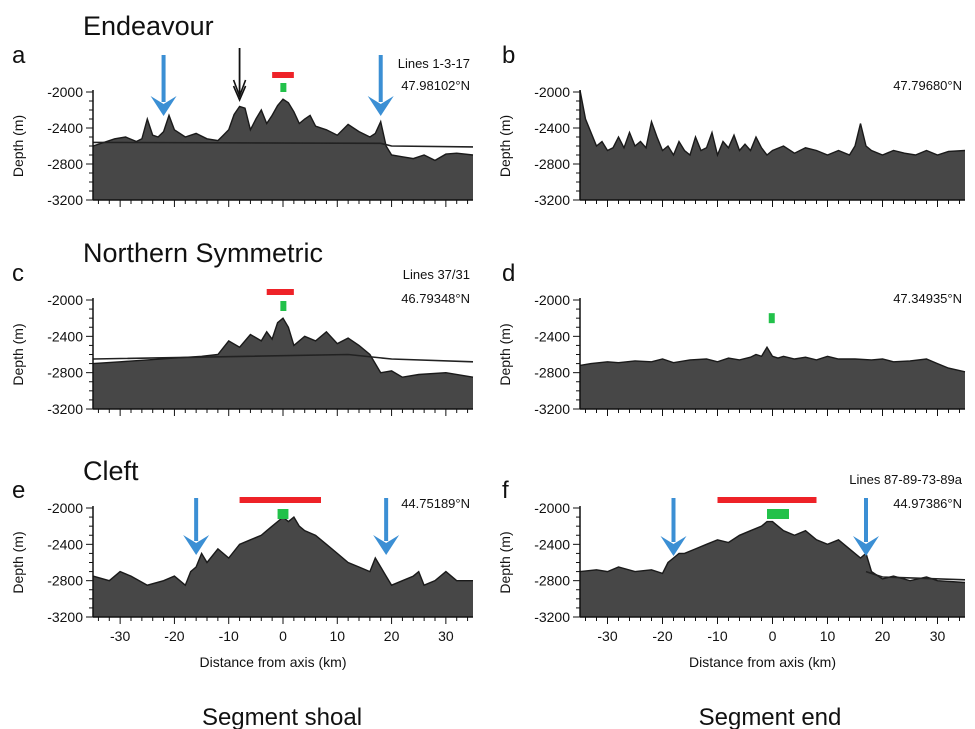 This screenshot has height=729, width=975. What do you see at coordinates (505, 354) in the screenshot?
I see `y-axis-label-d: Depth (m)` at bounding box center [505, 354].